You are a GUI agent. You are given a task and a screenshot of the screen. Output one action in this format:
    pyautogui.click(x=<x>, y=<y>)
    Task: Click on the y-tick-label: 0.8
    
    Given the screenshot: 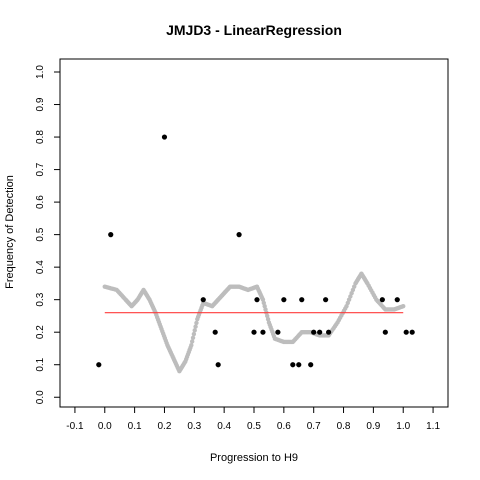 What is the action you would take?
    pyautogui.click(x=40, y=137)
    